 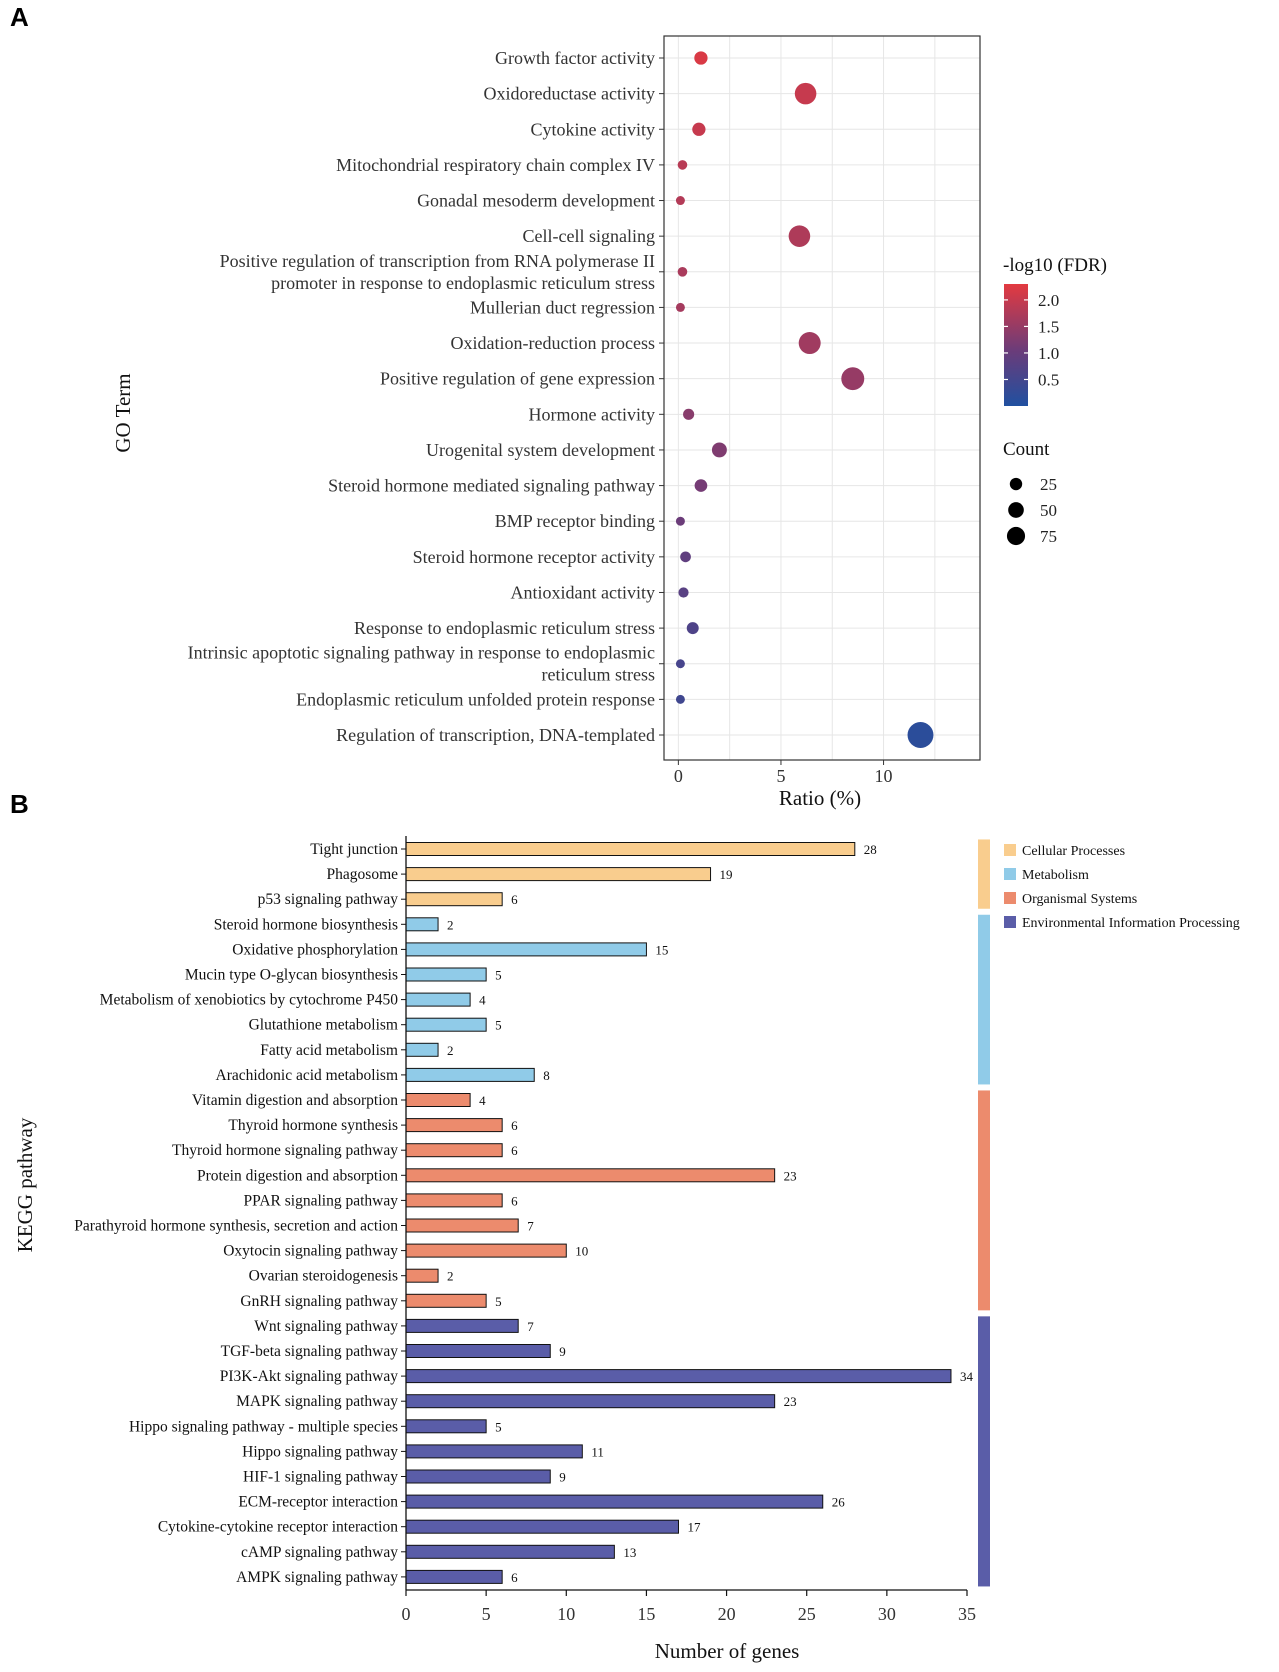 I want to click on go-term-label: Cell-cell signaling, so click(x=589, y=236).